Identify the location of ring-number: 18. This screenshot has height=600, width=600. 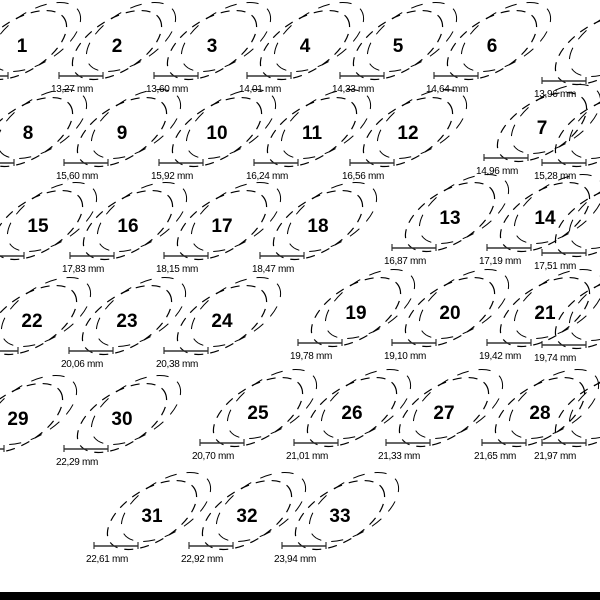
(317, 226).